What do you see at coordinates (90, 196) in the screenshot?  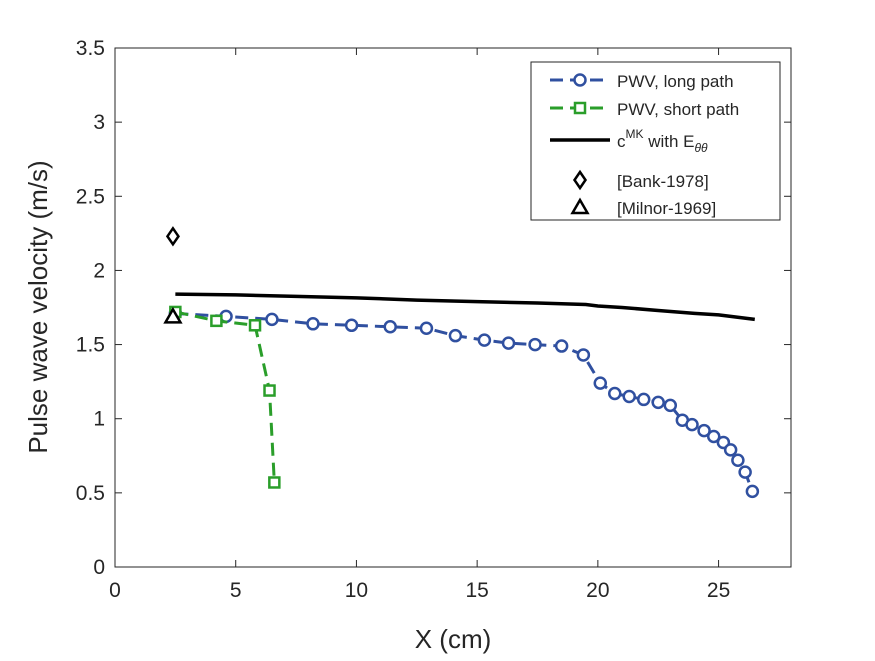 I see `y-tick-label: 2.5` at bounding box center [90, 196].